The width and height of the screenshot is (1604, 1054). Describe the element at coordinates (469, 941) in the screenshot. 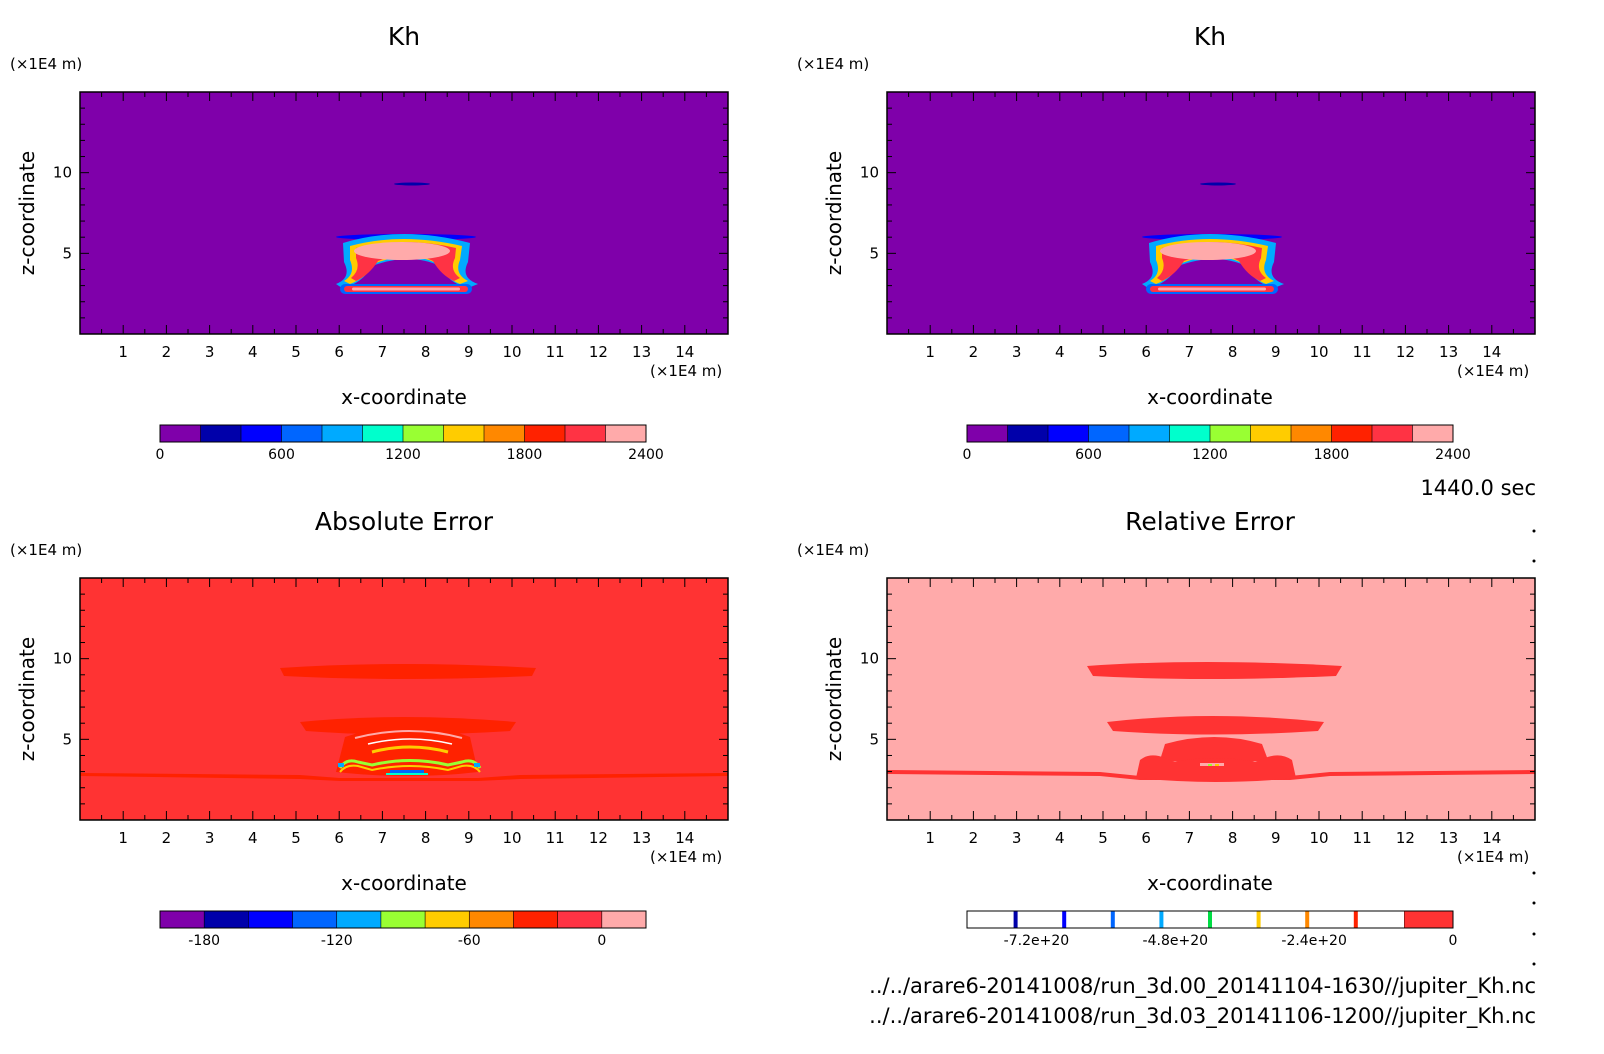

I see `colorbar-label: -60` at that location.